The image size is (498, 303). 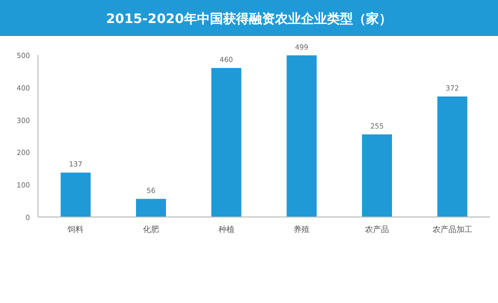 What do you see at coordinates (377, 229) in the screenshot?
I see `x-tick-label: 农产品` at bounding box center [377, 229].